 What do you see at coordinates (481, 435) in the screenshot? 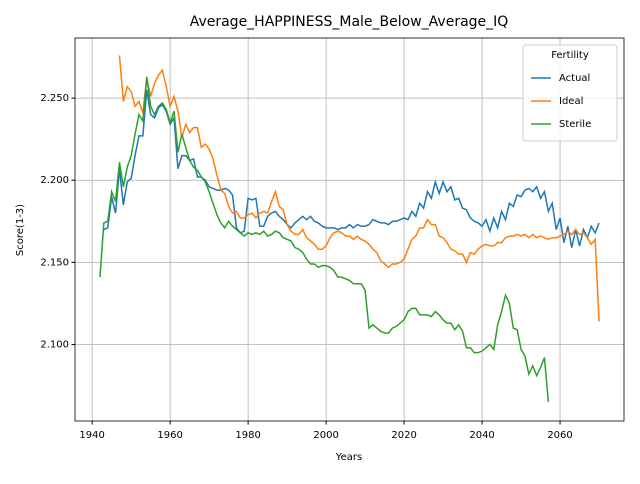
I see `x-tick-label: 2040` at bounding box center [481, 435].